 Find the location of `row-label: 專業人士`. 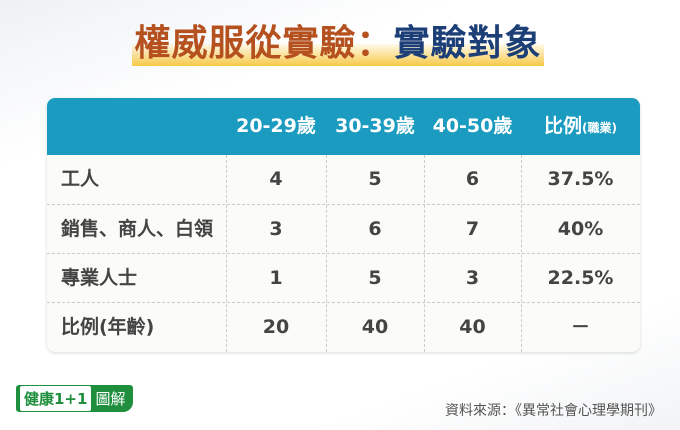

row-label: 專業人士 is located at coordinates (99, 278).